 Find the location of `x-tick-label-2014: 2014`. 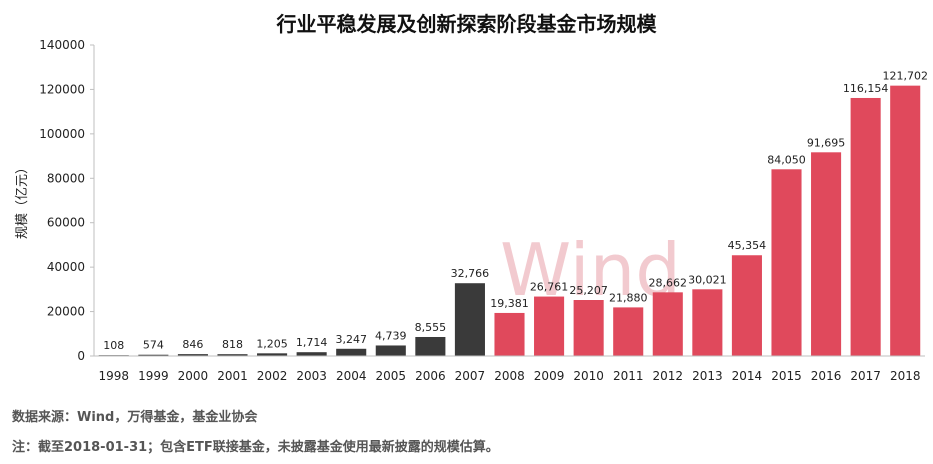

x-tick-label-2014: 2014 is located at coordinates (747, 376).